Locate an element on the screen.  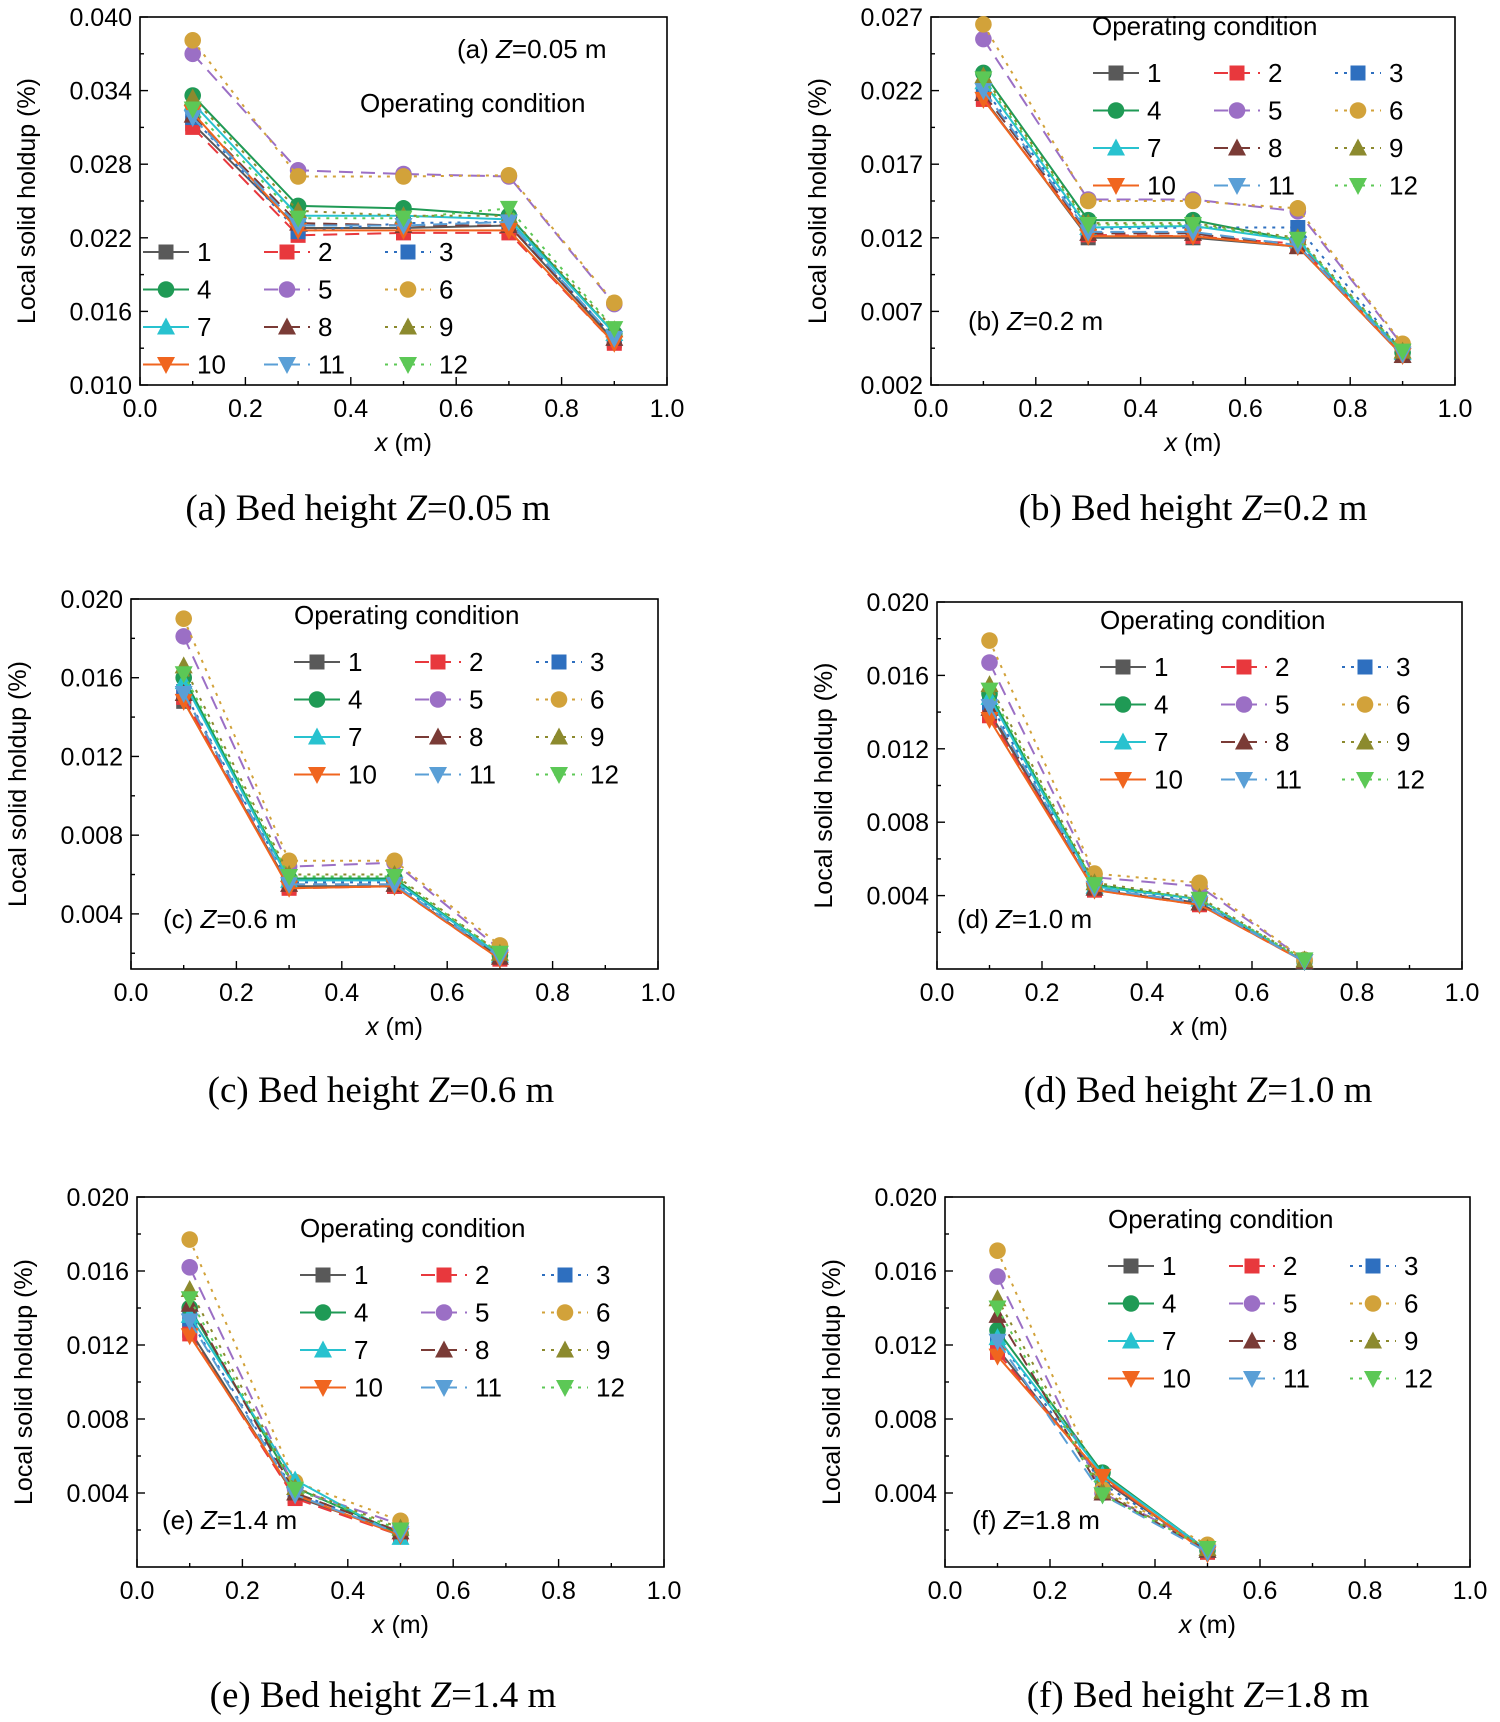
x-tick-label: 0.2 is located at coordinates (1050, 1591).